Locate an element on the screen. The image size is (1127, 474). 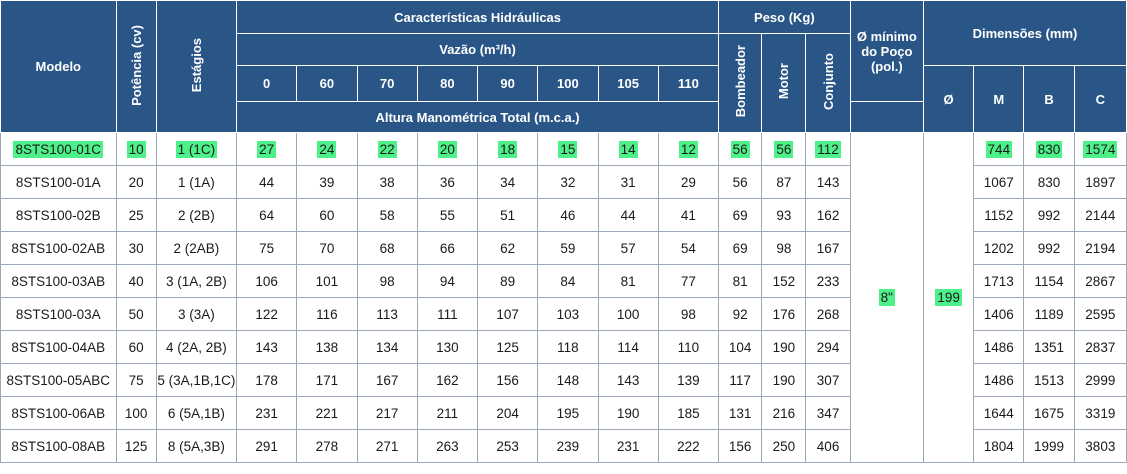
cell-altura-text: 46 is located at coordinates (568, 215).